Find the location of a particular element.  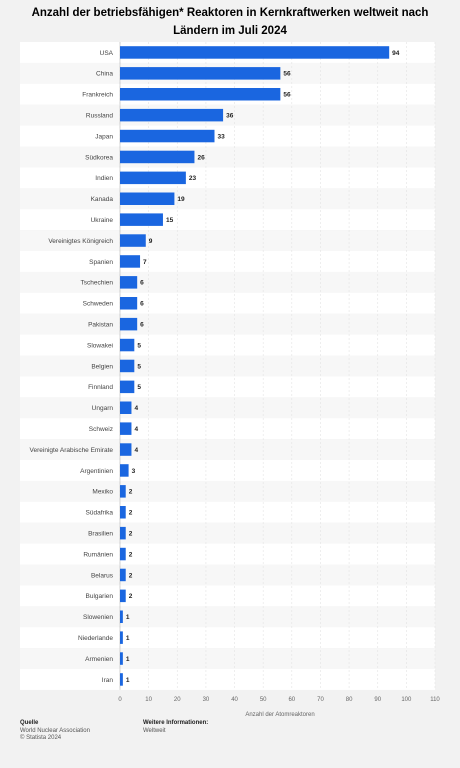

x-tick-label: 90 is located at coordinates (377, 700).